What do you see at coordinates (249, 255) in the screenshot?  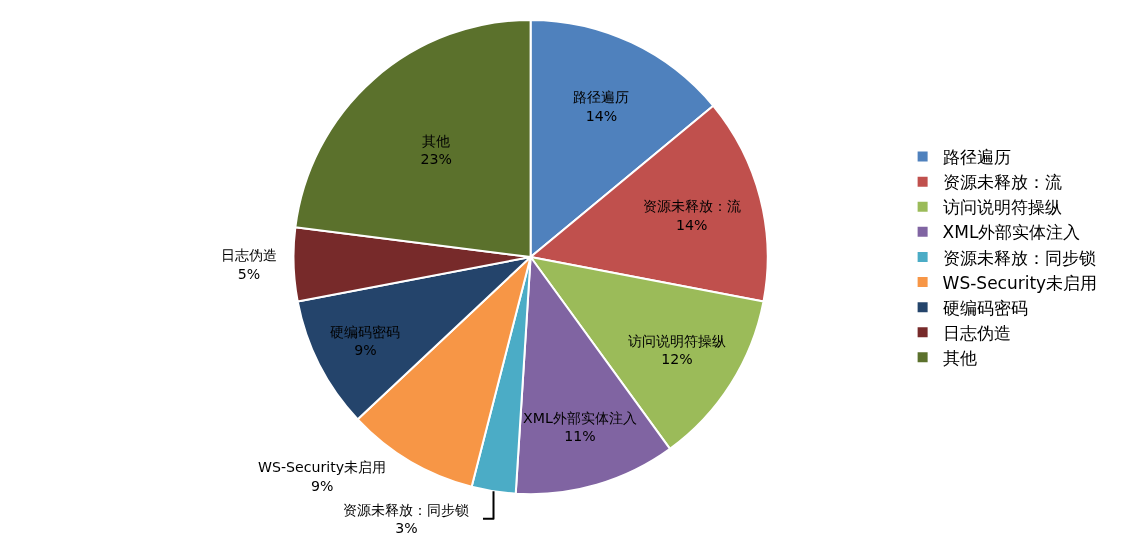 I see `slice-label: 日志伪造` at bounding box center [249, 255].